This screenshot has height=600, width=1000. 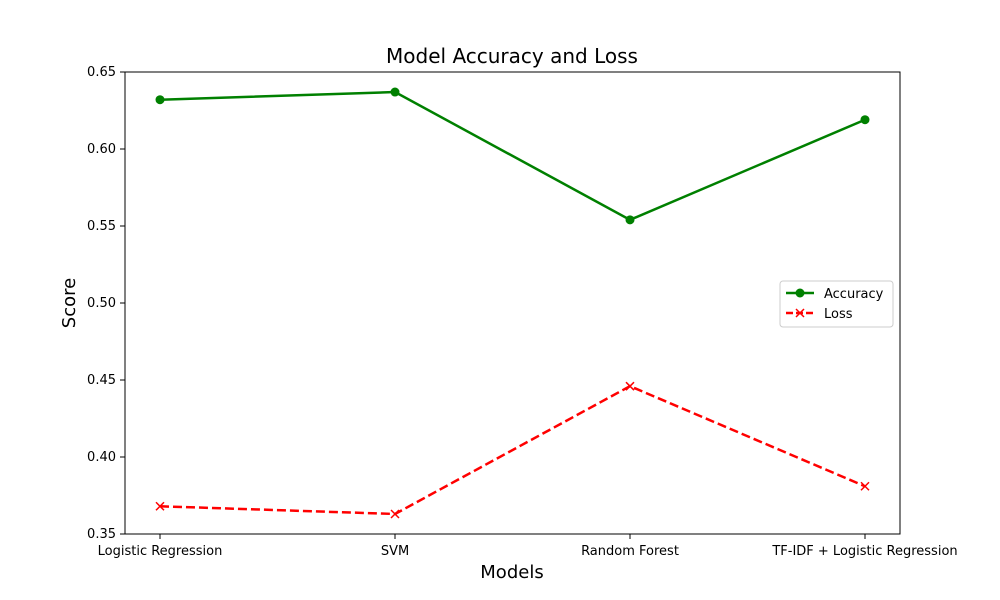 I want to click on x-tick-label: Logistic Regression, so click(x=160, y=551).